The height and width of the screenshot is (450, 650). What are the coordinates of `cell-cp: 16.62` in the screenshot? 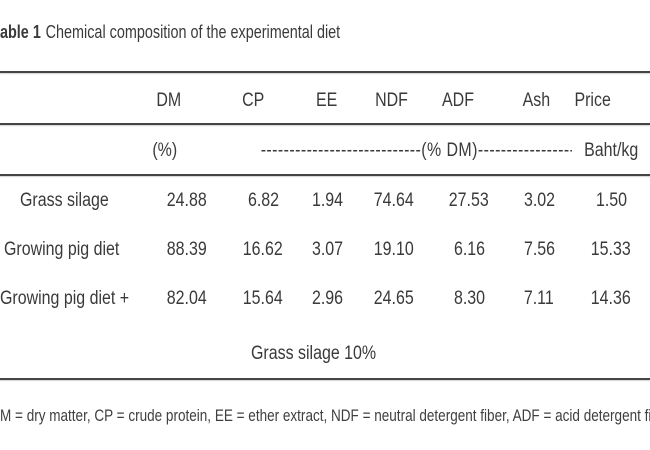 It's located at (263, 249).